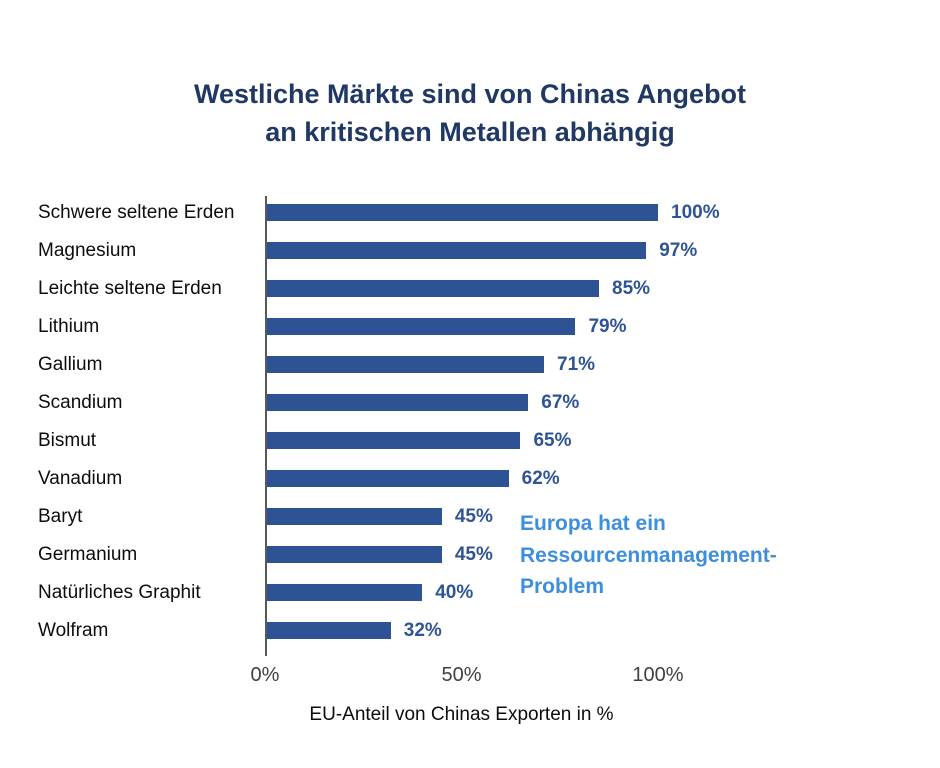  What do you see at coordinates (562, 586) in the screenshot?
I see `annotation-line: Problem` at bounding box center [562, 586].